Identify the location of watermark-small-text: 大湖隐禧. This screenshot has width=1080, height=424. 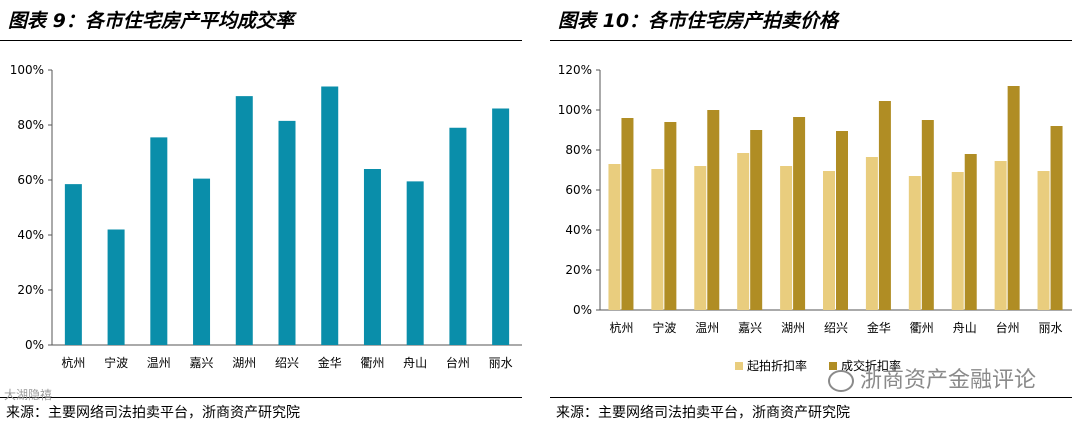
(28, 395).